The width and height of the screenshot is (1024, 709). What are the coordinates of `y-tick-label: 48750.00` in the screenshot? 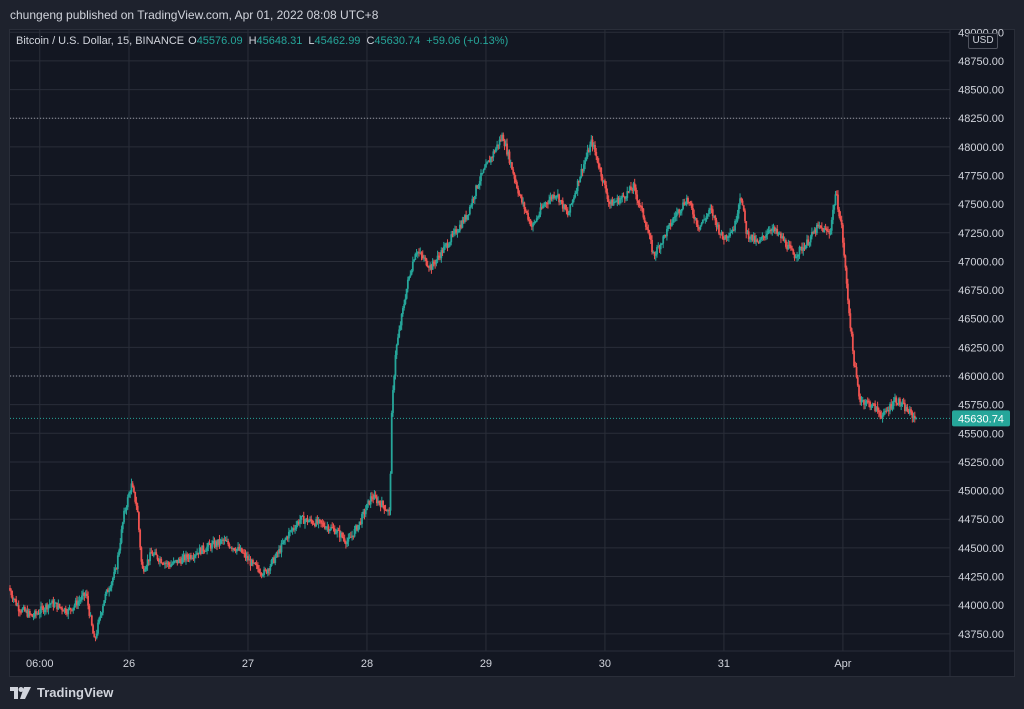 It's located at (981, 62).